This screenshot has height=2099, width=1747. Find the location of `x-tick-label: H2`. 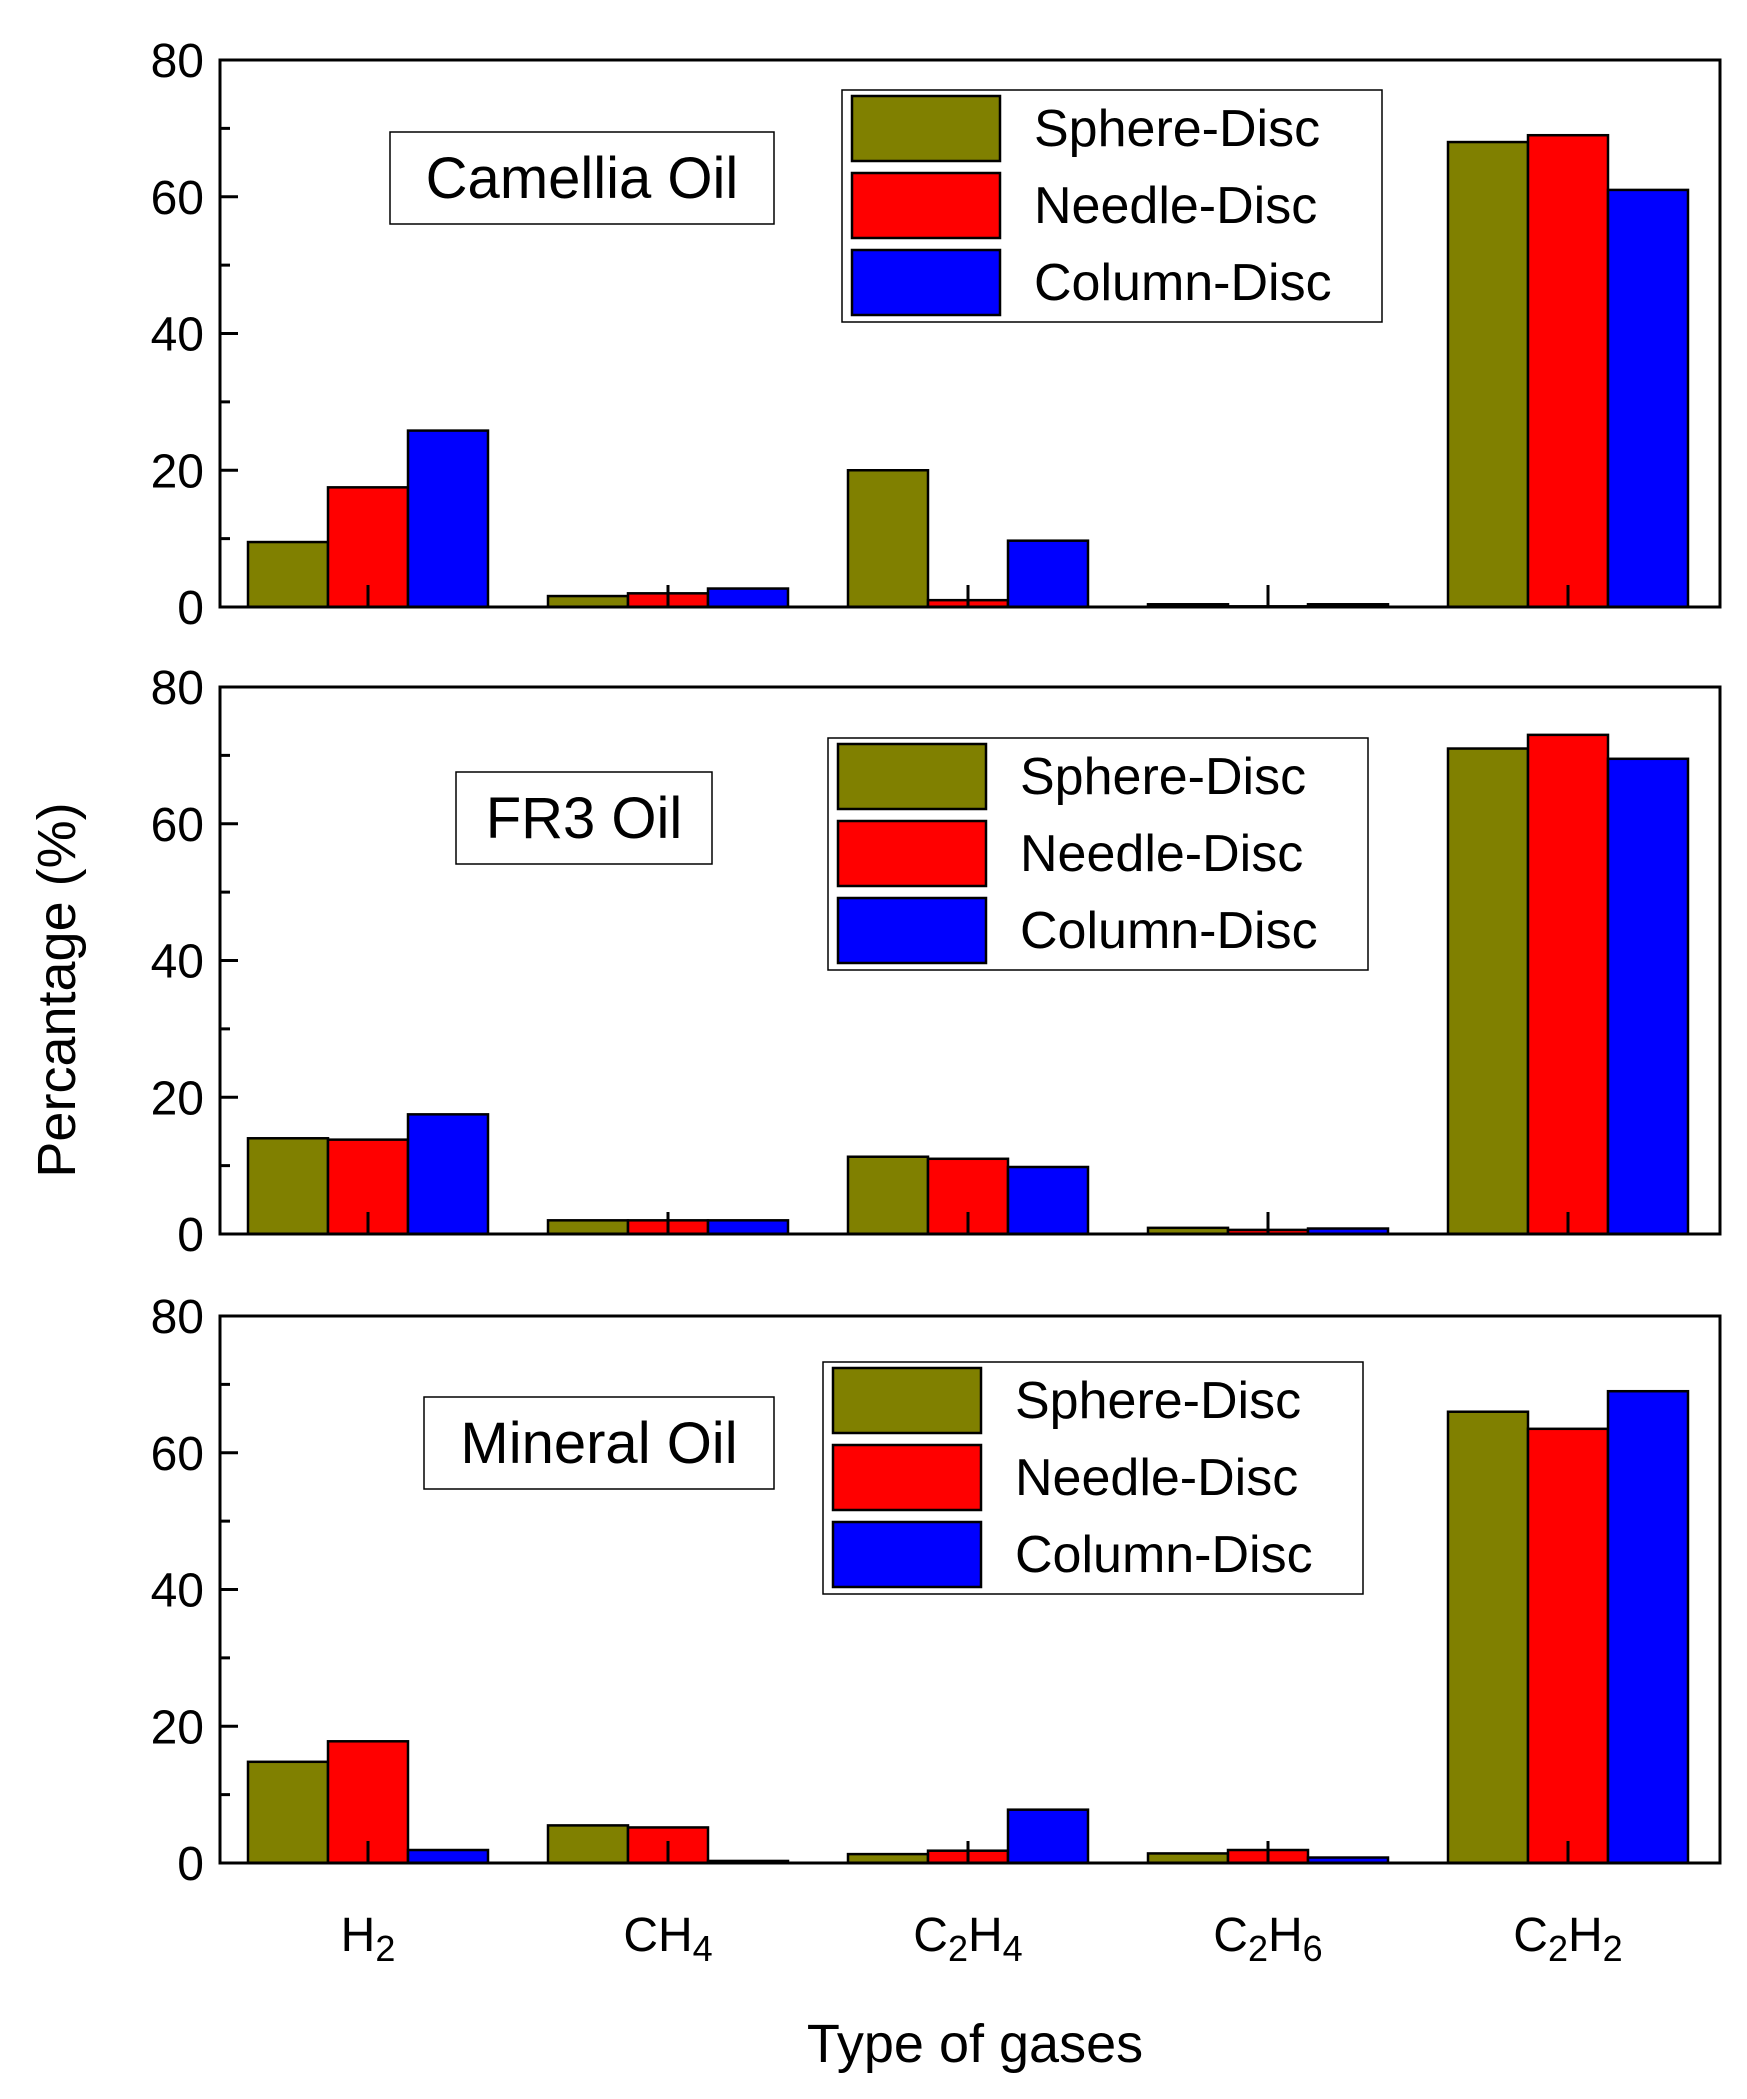

x-tick-label: H2 is located at coordinates (368, 1939).